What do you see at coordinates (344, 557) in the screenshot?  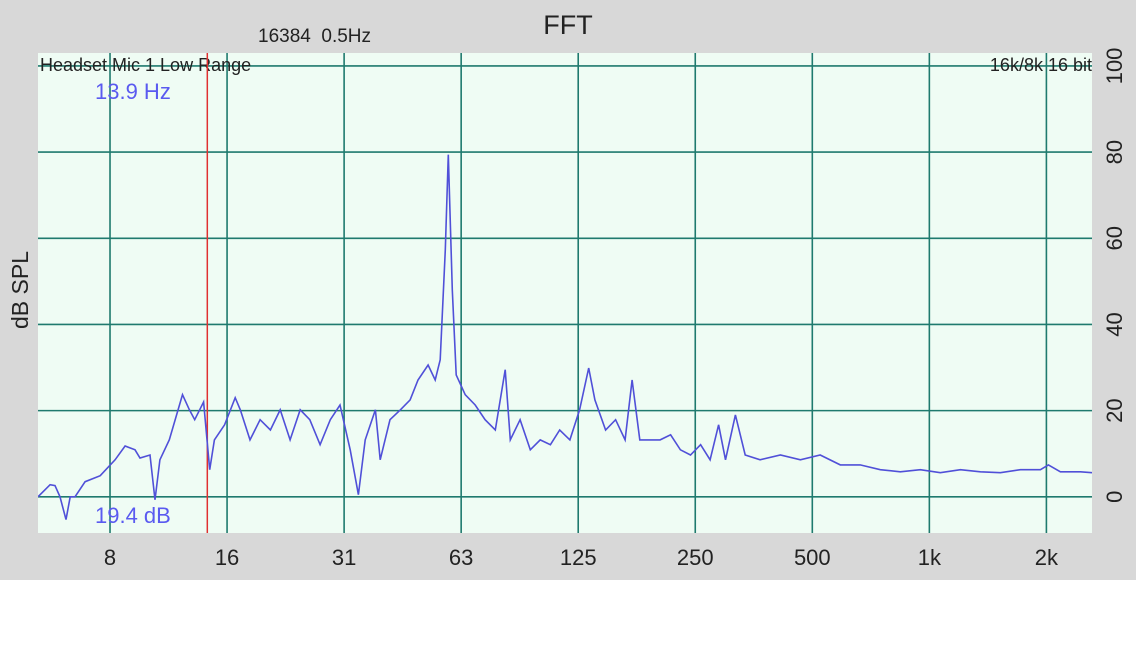 I see `x-tick-label: 31` at bounding box center [344, 557].